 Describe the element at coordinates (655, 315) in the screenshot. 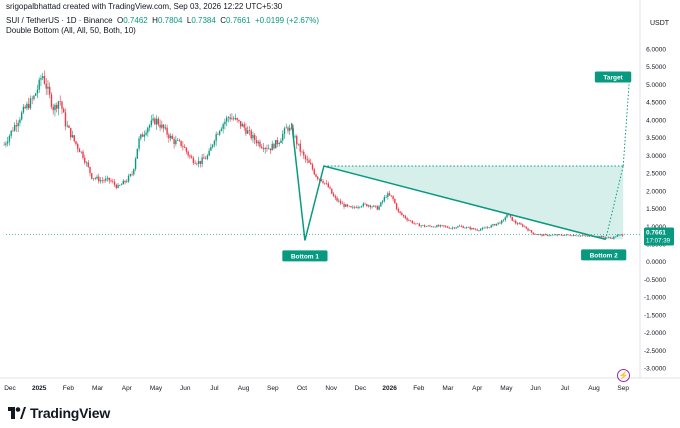

I see `y-tick-label: -1.5000` at that location.